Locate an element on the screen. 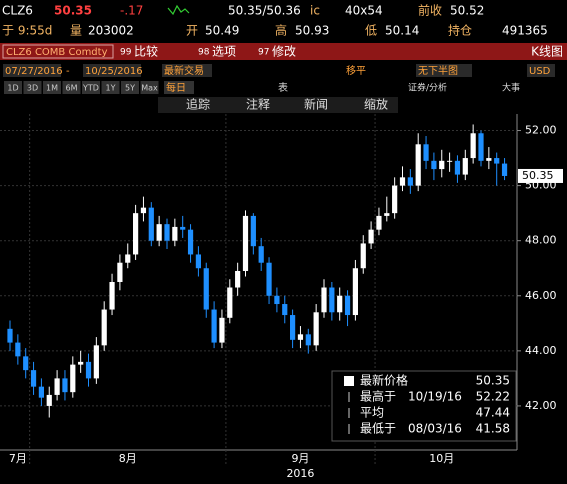  x-tick-label: 9月 is located at coordinates (300, 458).